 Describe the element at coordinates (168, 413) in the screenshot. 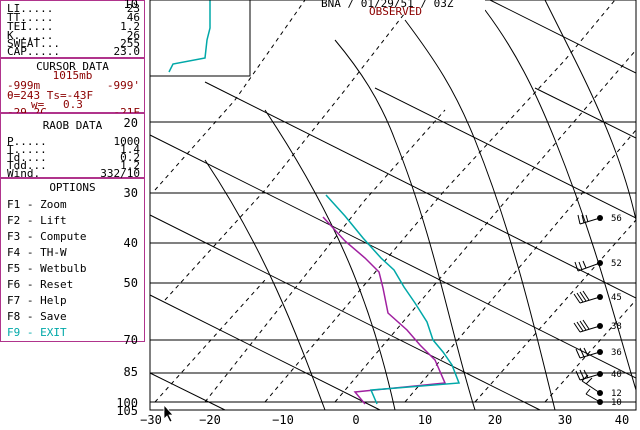

I see `mouse-pointer-icon` at that location.